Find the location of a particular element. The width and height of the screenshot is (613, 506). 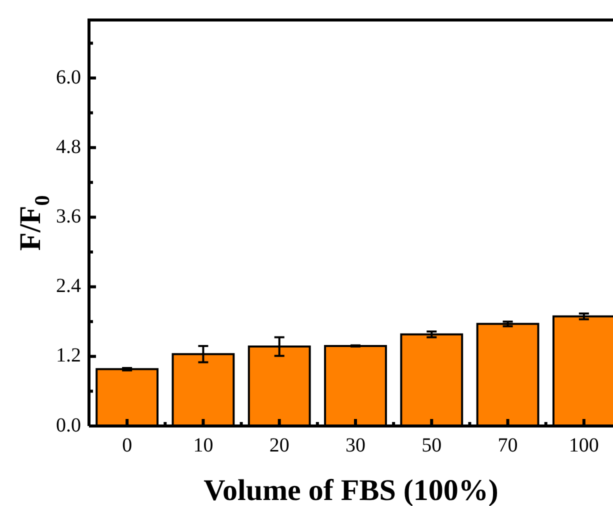

y-tick-label: 4.8 is located at coordinates (68, 147).